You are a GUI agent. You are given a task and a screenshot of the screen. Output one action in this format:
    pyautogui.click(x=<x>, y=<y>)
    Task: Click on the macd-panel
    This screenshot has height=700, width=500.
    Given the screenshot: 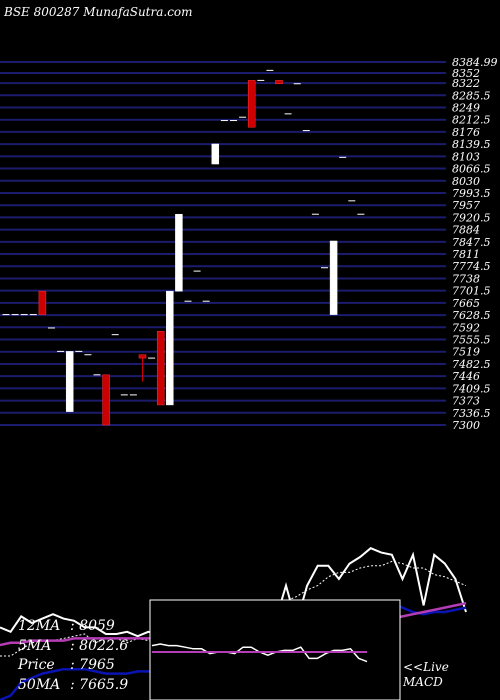 What is the action you would take?
    pyautogui.click(x=275, y=649)
    